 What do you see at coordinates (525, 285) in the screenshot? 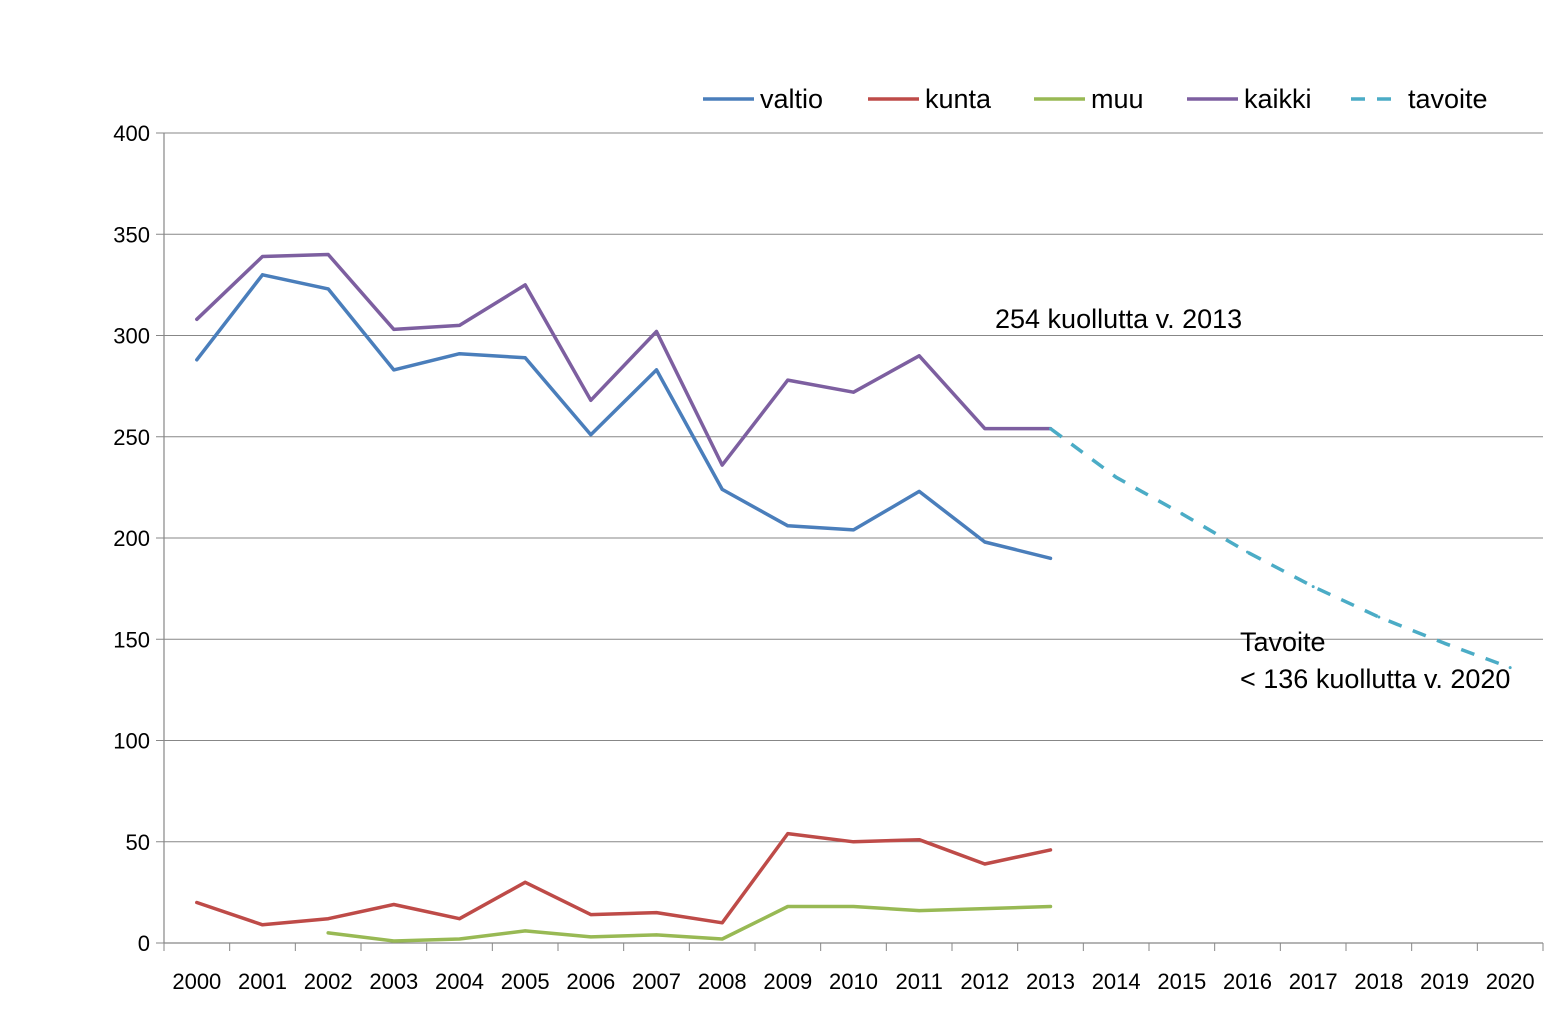
I see `point-kaikki-2005` at bounding box center [525, 285].